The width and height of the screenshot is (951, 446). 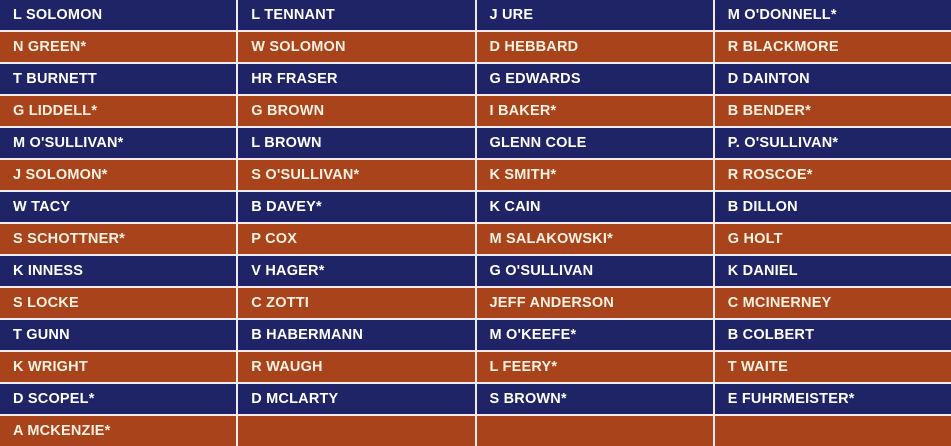 I want to click on player-cell: R ROSCOE*, so click(x=832, y=175).